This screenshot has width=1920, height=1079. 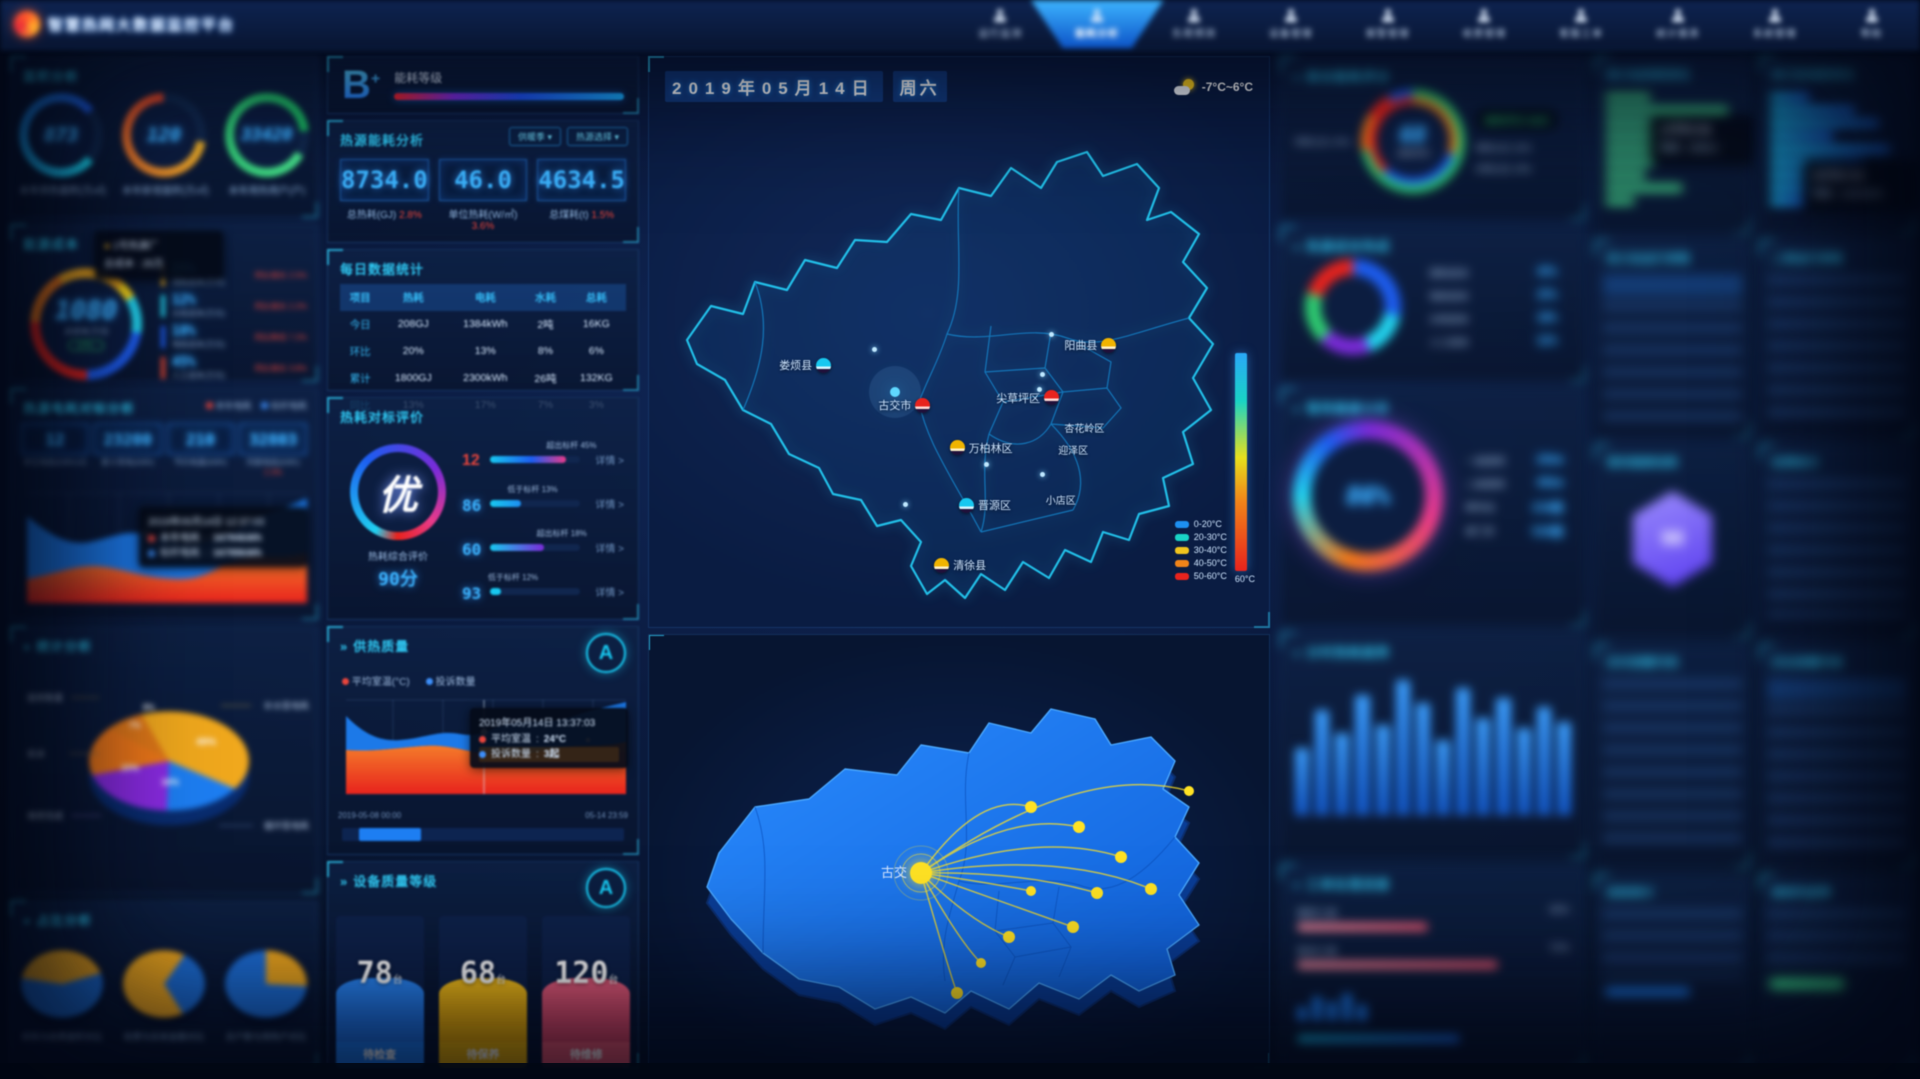 I want to click on app-logo: 智慧热网大数据监控平台, so click(x=224, y=24).